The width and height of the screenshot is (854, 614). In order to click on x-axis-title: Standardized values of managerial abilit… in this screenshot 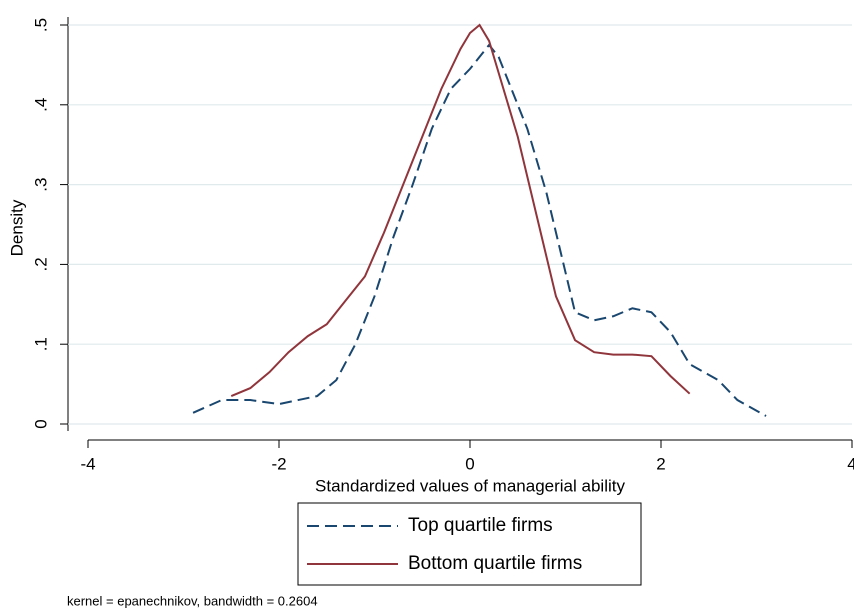, I will do `click(470, 485)`.